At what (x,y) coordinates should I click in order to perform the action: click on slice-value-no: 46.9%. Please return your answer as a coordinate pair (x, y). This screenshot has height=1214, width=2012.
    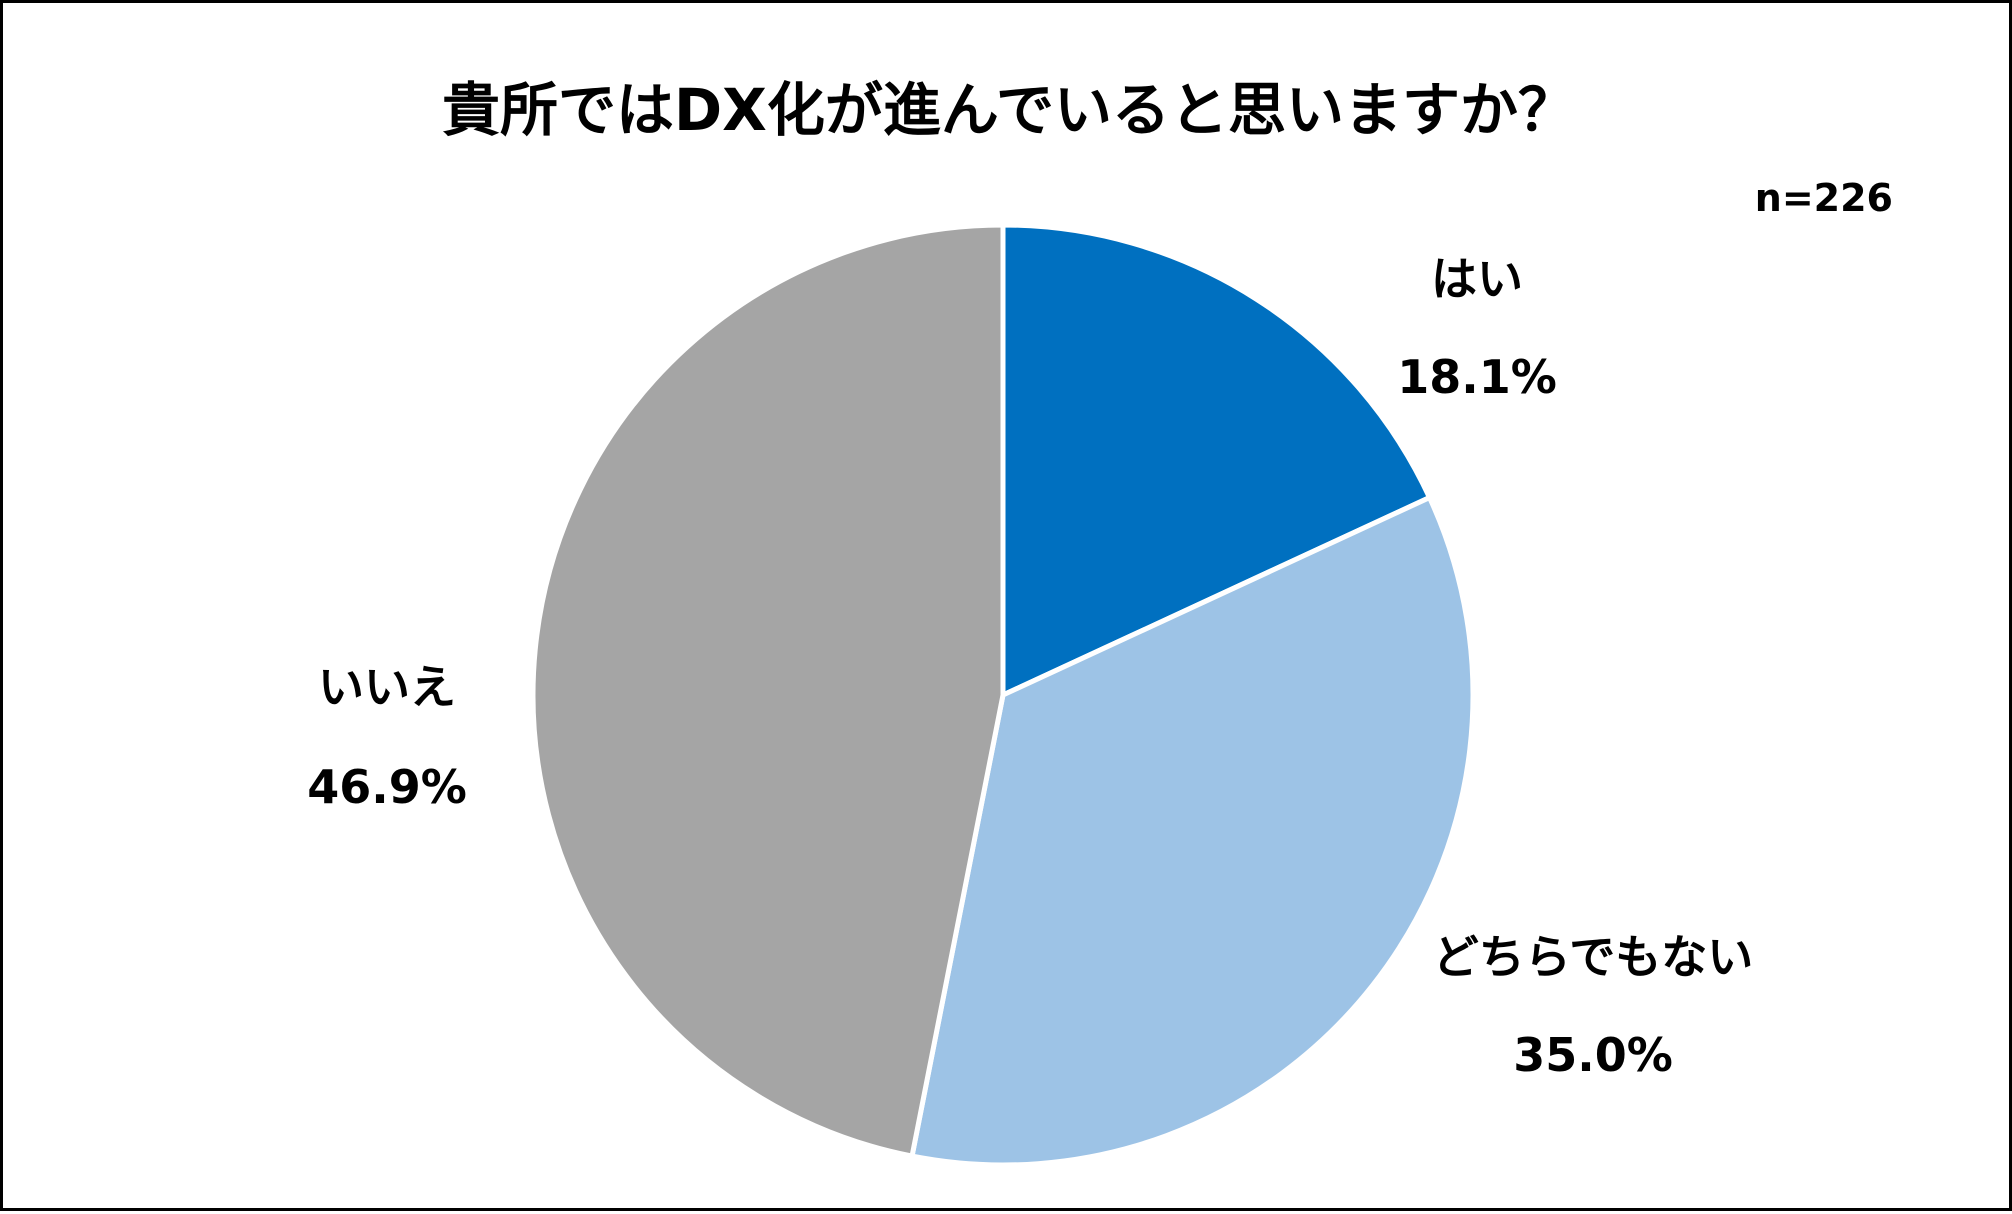
    Looking at the image, I should click on (387, 787).